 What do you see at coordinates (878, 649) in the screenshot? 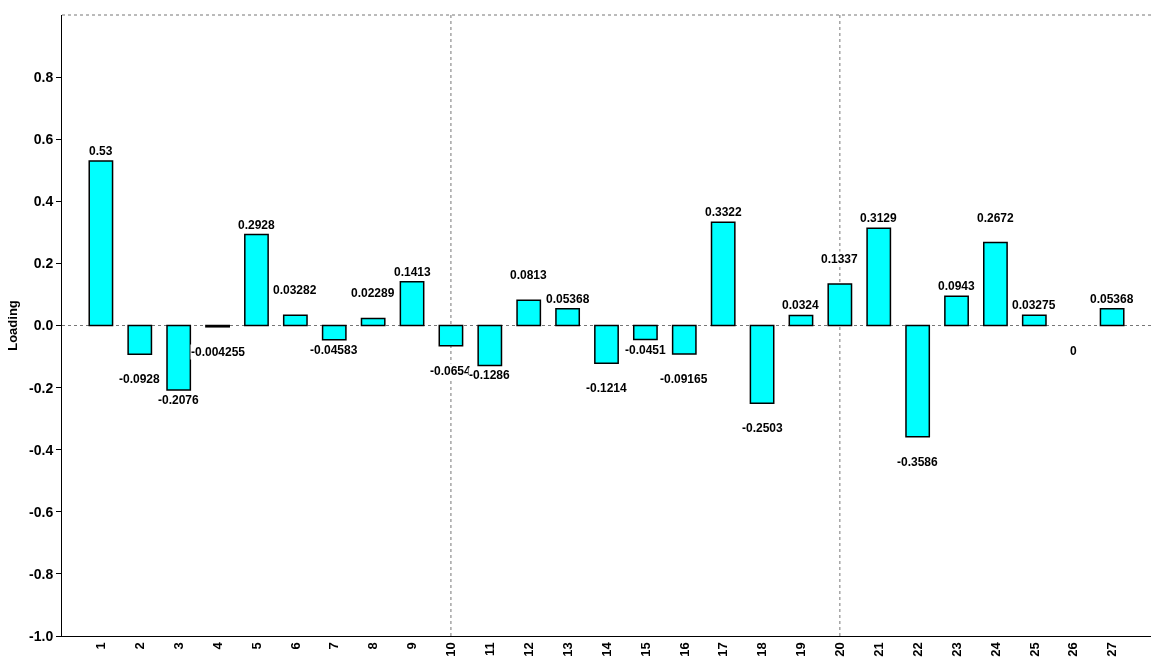
I see `x-tick-label: 21` at bounding box center [878, 649].